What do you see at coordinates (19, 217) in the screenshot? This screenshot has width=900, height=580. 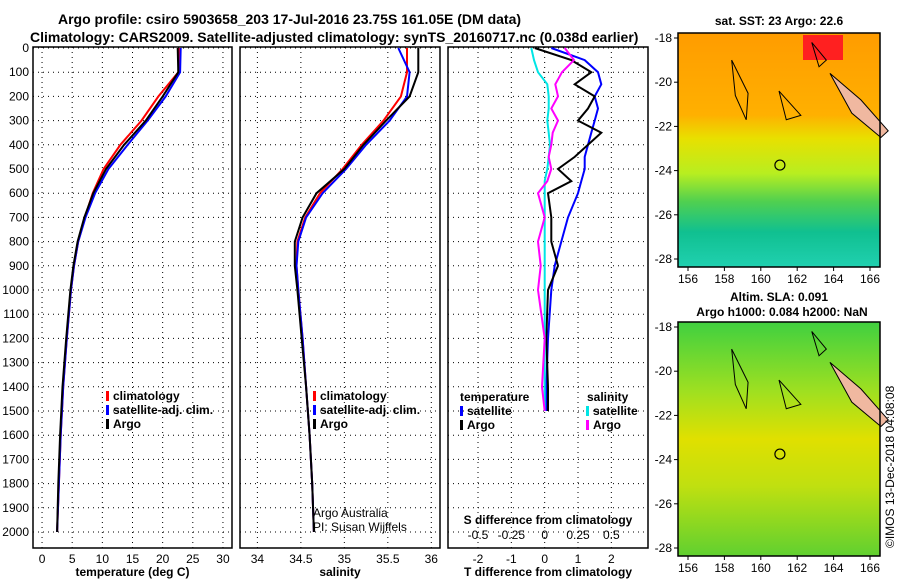 I see `depth-tick-label: 700` at bounding box center [19, 217].